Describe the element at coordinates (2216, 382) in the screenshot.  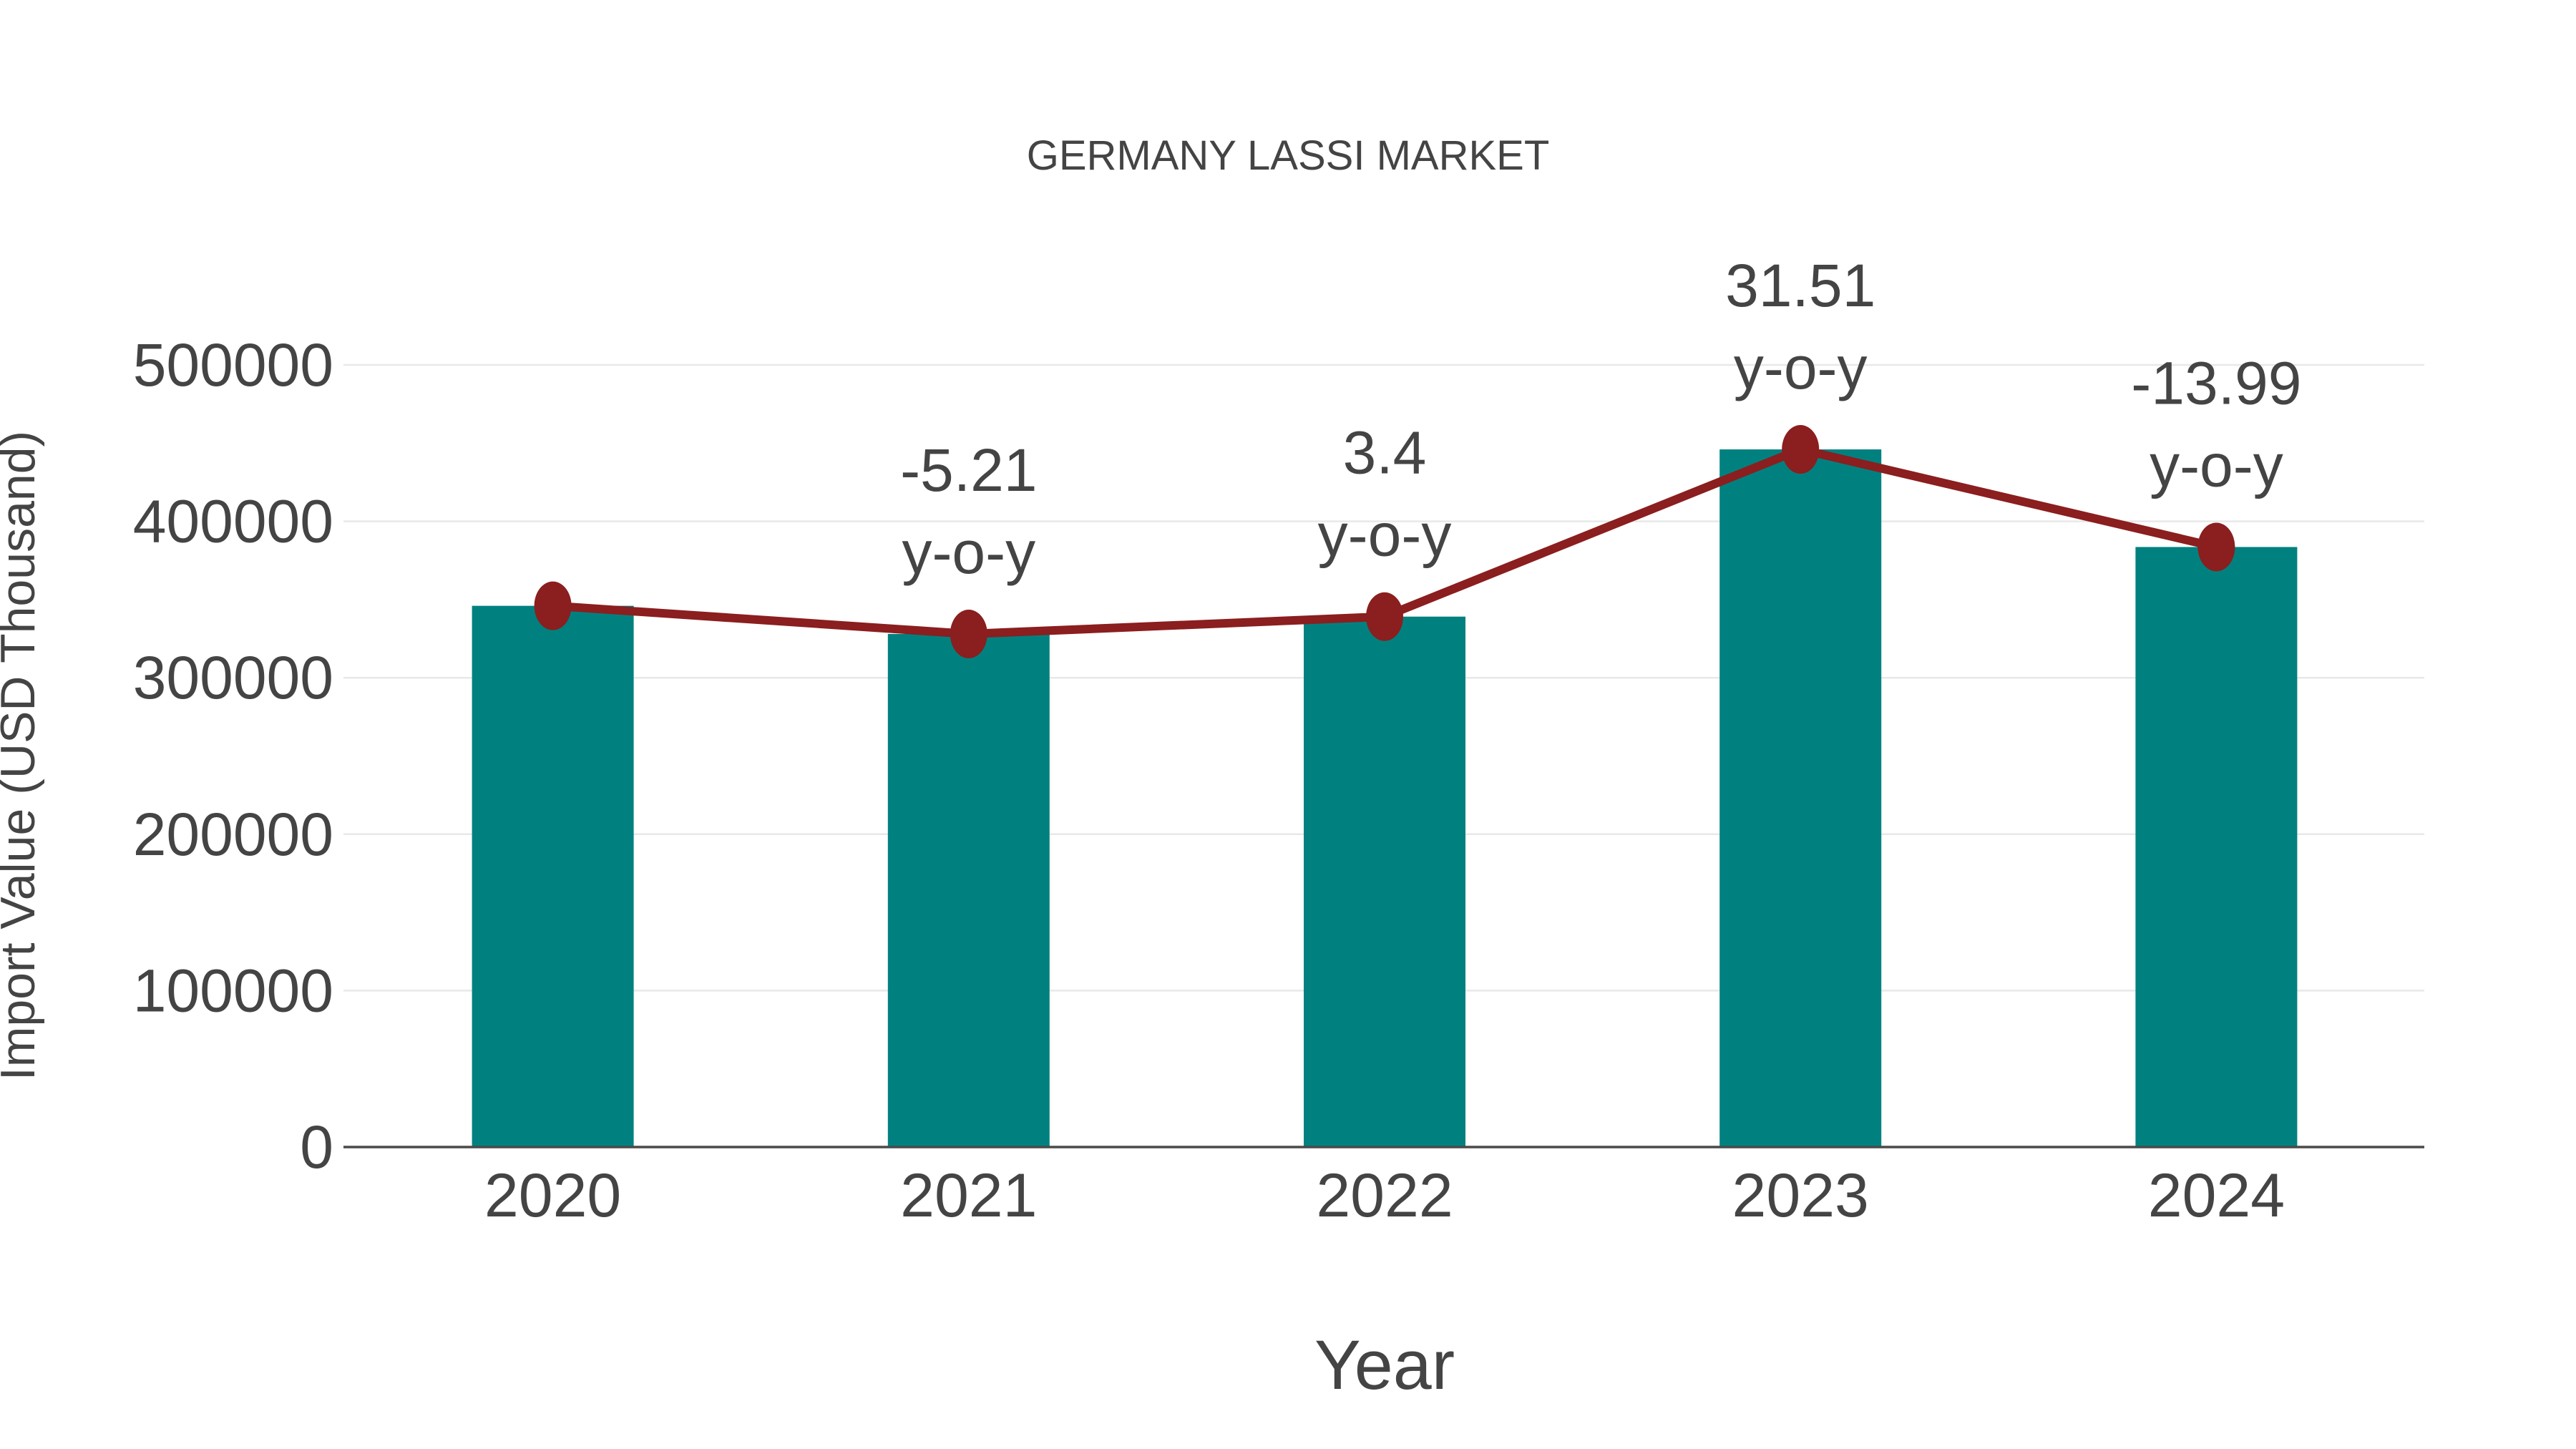
I see `annotation-value-2024: -13.99` at that location.